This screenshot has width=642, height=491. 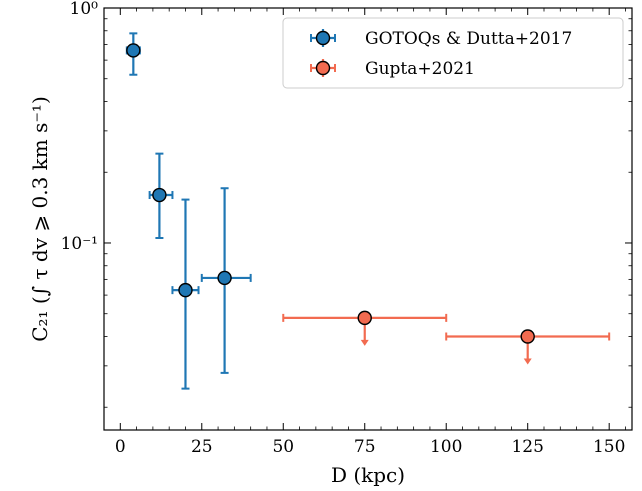 I want to click on x-tick-label: 50, so click(x=283, y=447).